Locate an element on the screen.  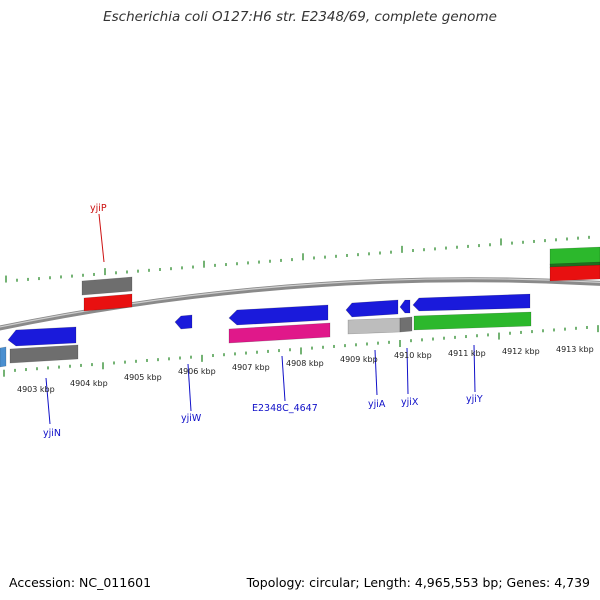
leader-yjiN is located at coordinates (48, 401).